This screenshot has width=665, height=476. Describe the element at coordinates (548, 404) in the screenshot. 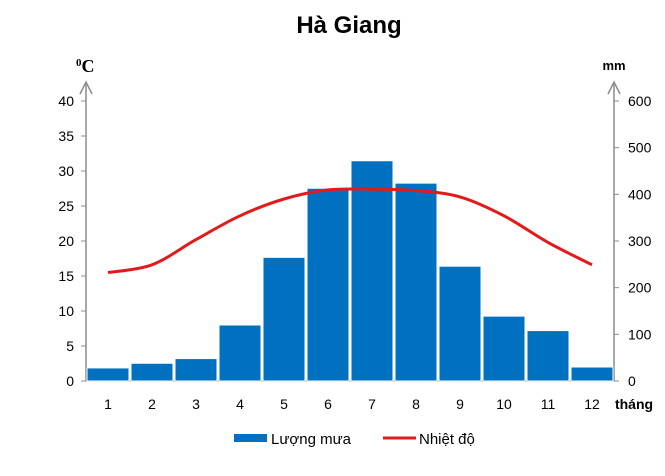

I see `x-tick-label: 11` at that location.